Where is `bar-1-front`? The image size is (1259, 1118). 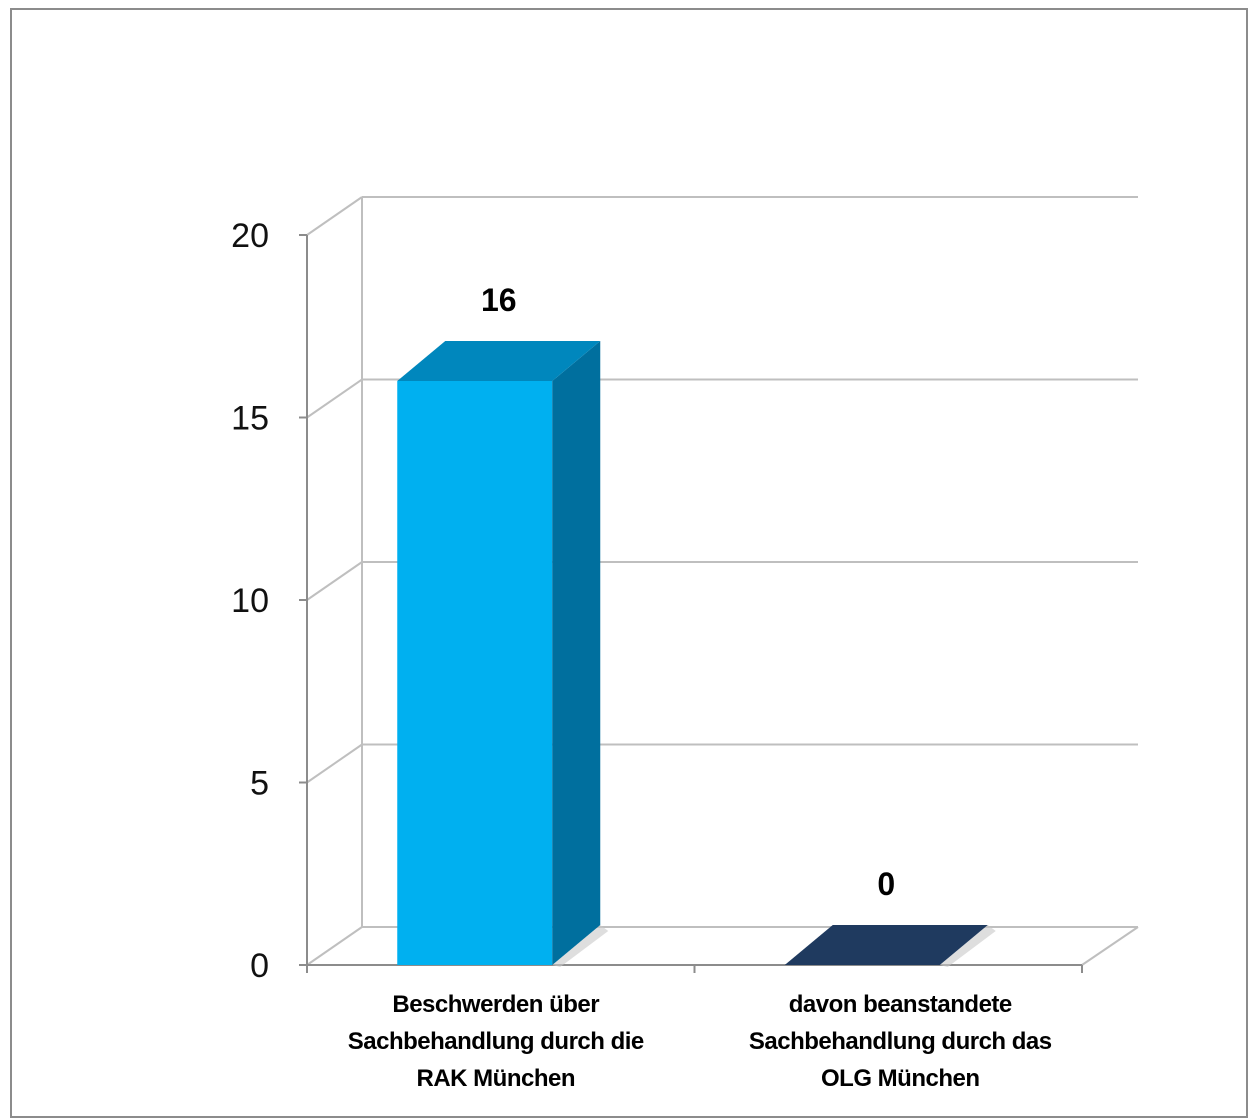
bar-1-front is located at coordinates (475, 673).